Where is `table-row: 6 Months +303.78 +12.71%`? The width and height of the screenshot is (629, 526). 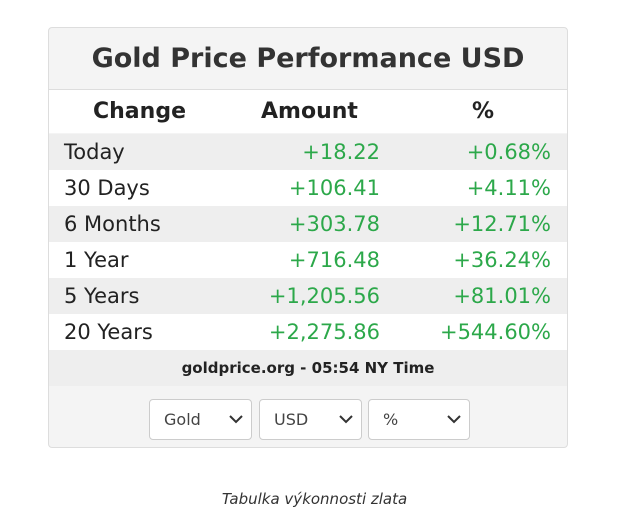
table-row: 6 Months +303.78 +12.71% is located at coordinates (308, 224).